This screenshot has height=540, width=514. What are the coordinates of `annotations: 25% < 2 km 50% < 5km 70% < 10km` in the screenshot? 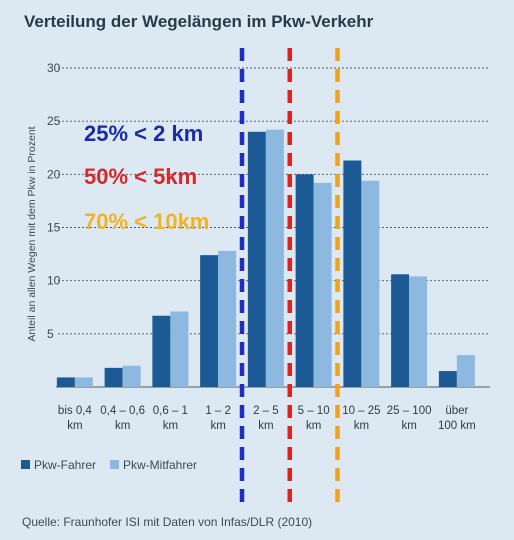 It's located at (146, 177).